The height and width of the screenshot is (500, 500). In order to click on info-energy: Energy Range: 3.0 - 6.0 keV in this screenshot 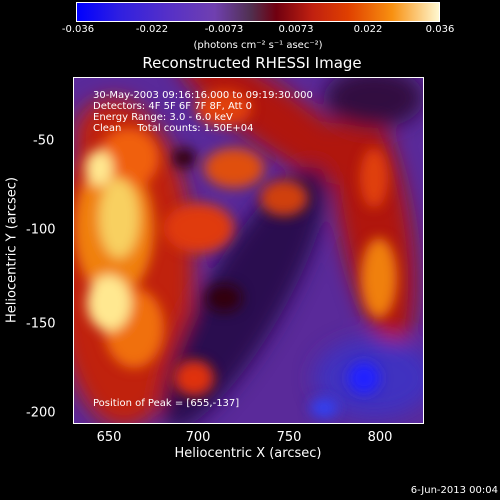, I will do `click(163, 117)`.